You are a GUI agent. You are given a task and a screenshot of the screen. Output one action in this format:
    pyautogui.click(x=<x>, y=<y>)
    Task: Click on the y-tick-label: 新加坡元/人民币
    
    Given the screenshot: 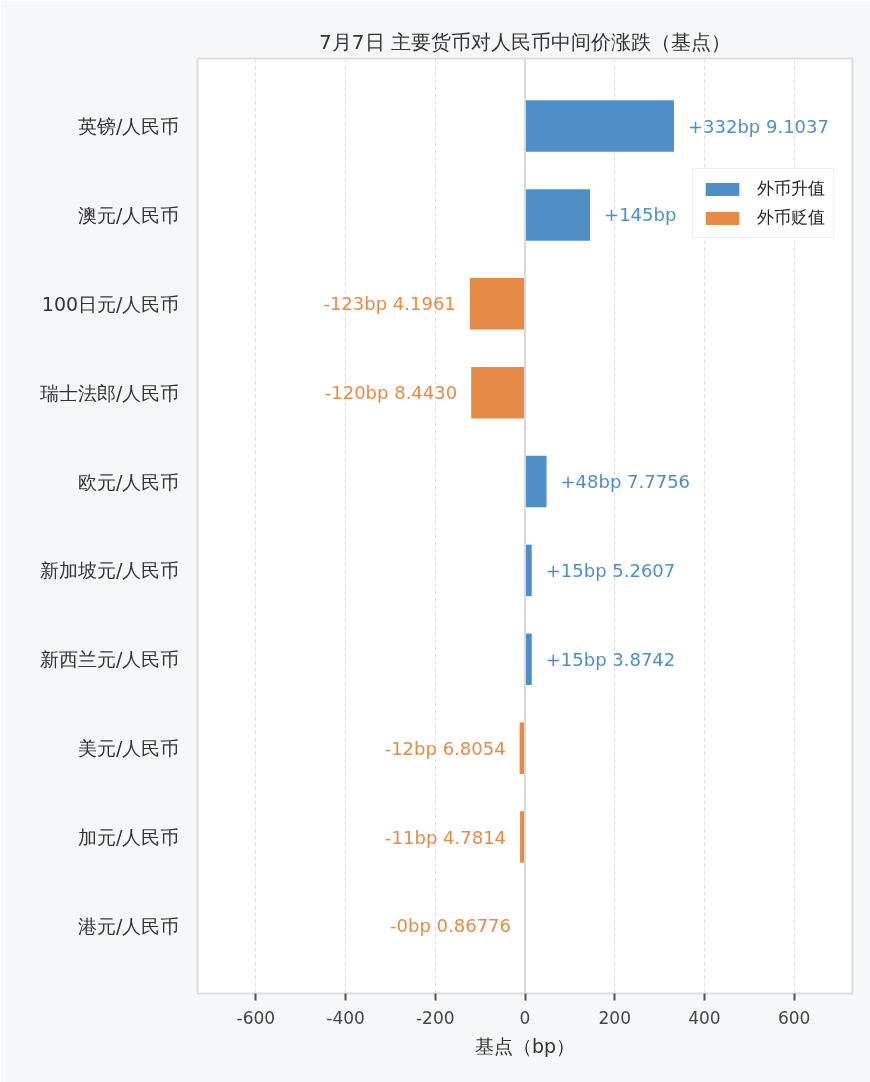 What is the action you would take?
    pyautogui.click(x=110, y=570)
    